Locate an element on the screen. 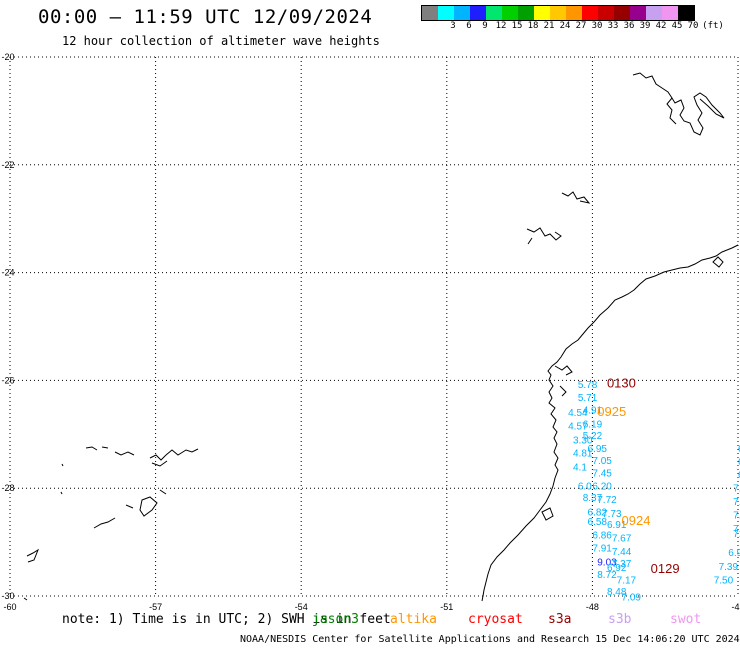 The height and width of the screenshot is (650, 740). legend-swatches is located at coordinates (558, 13).